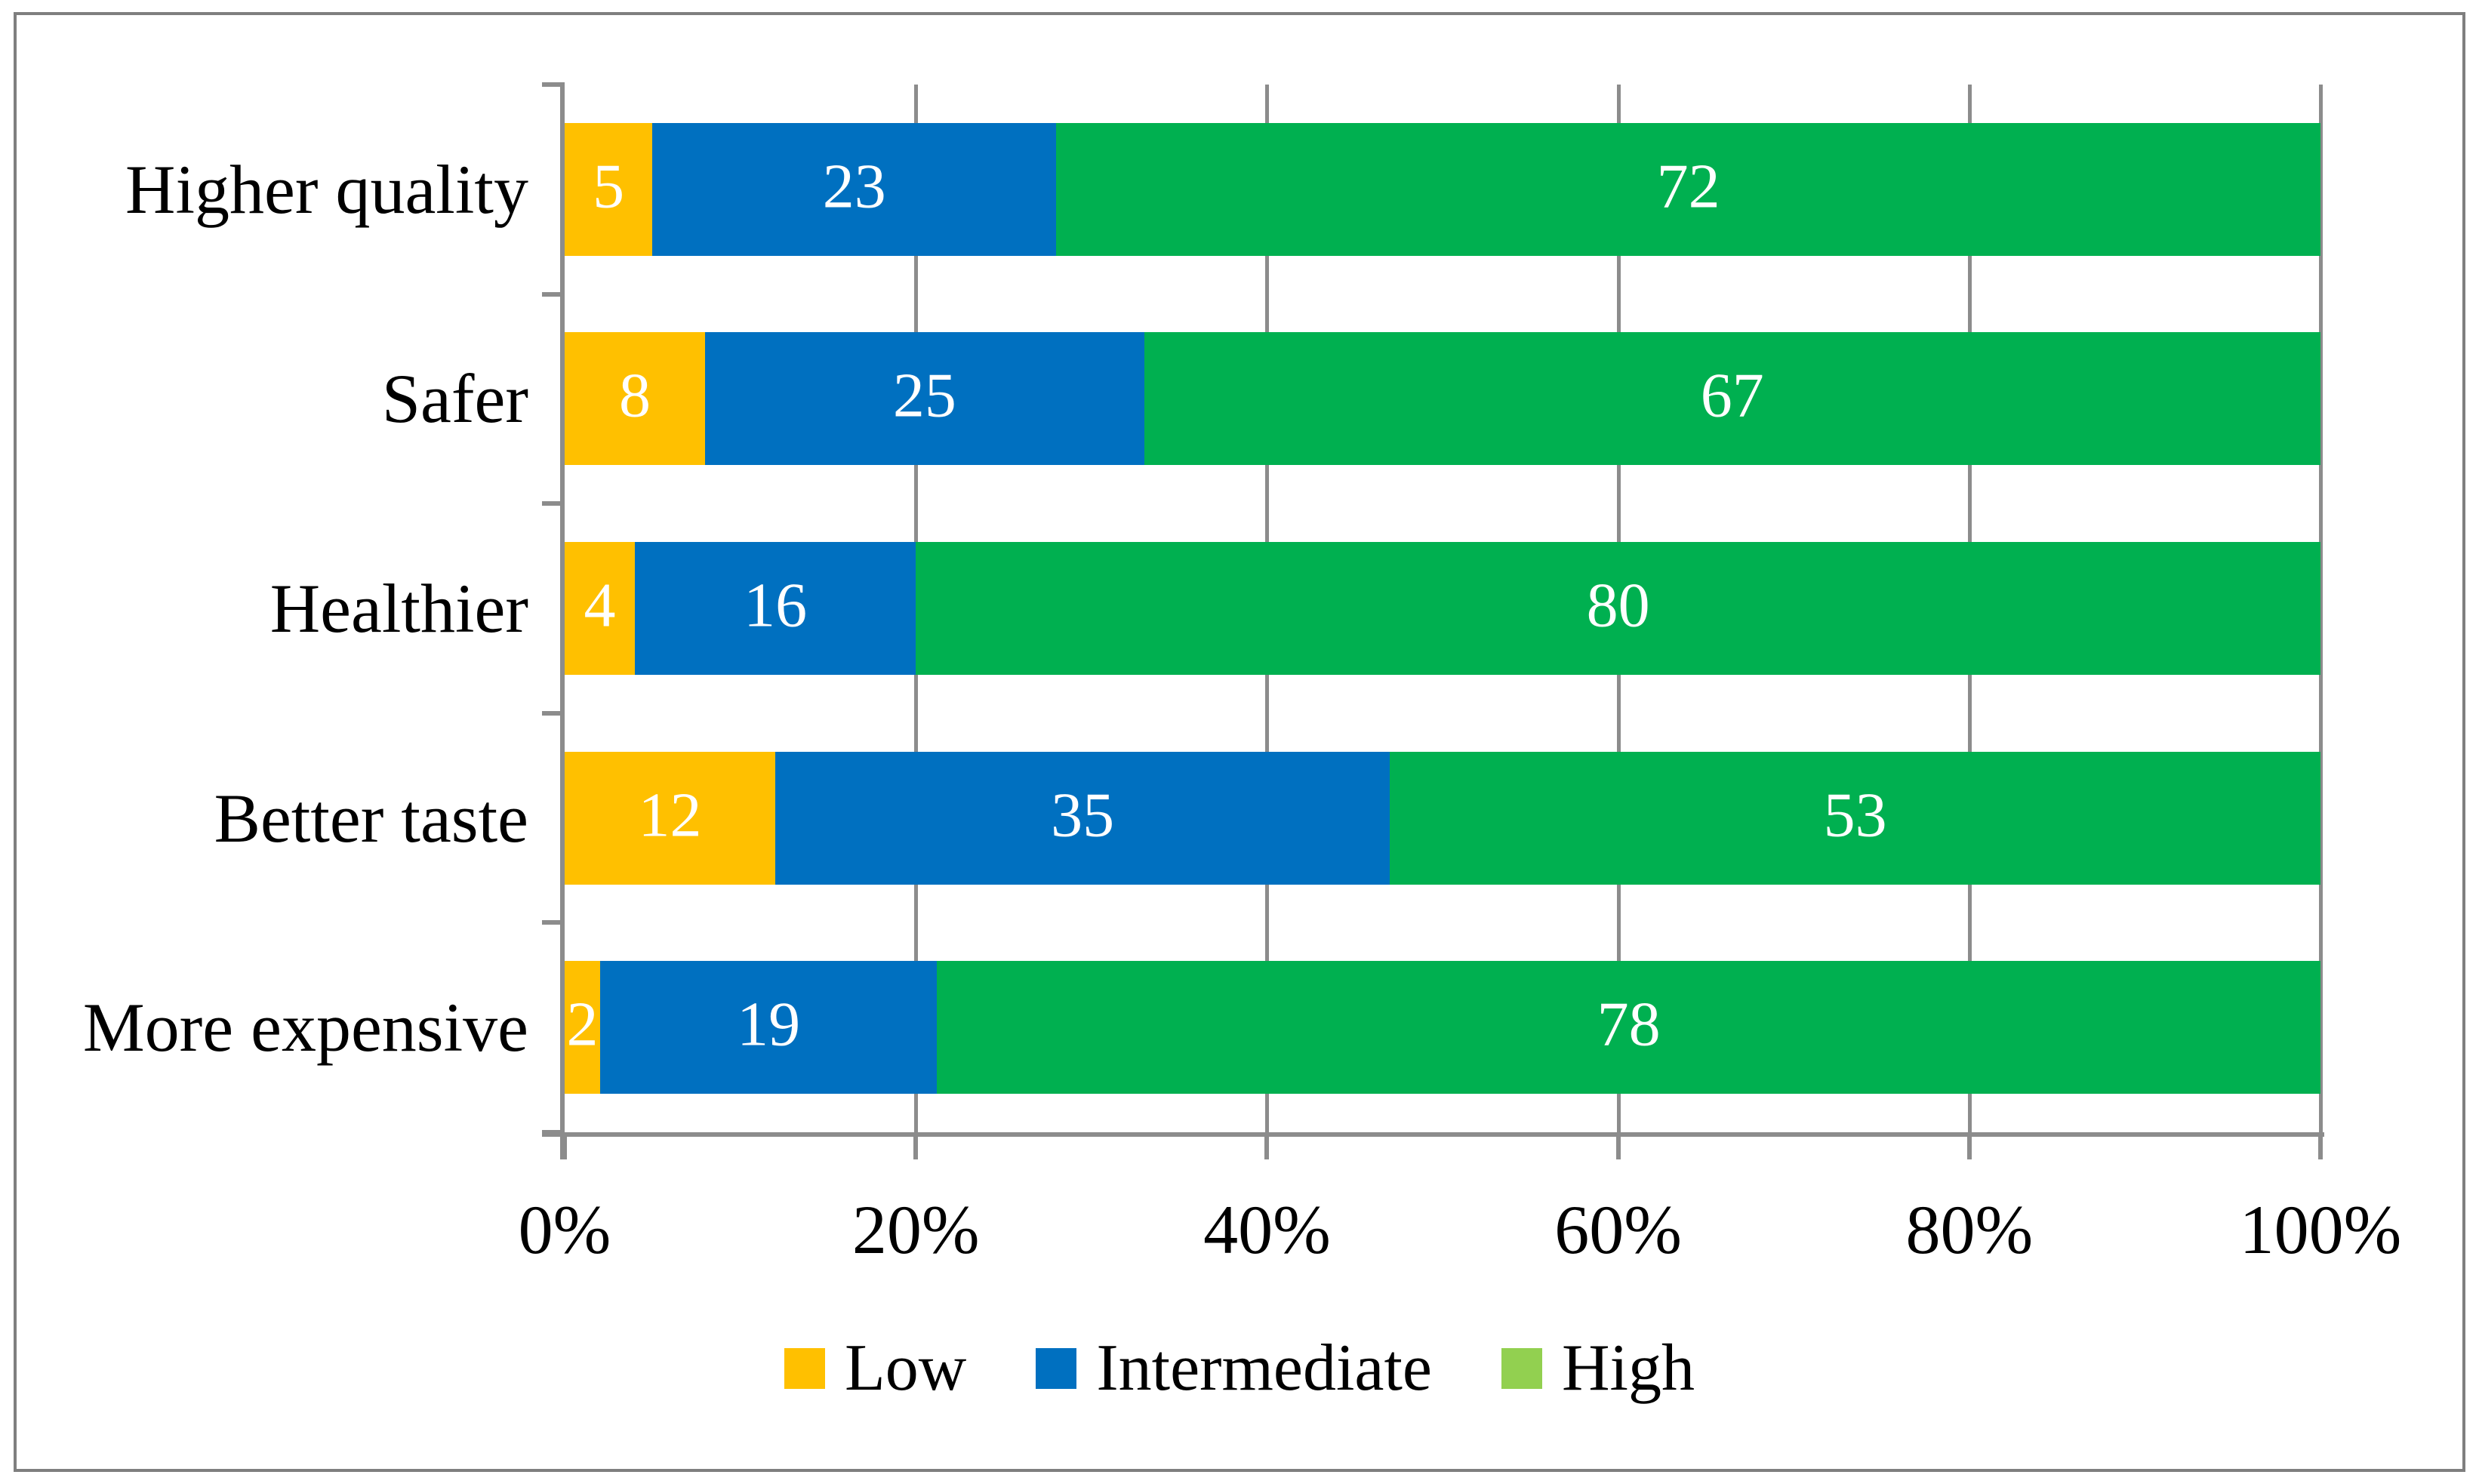 This screenshot has height=1484, width=2479. I want to click on bar-segment-high: 67, so click(1732, 399).